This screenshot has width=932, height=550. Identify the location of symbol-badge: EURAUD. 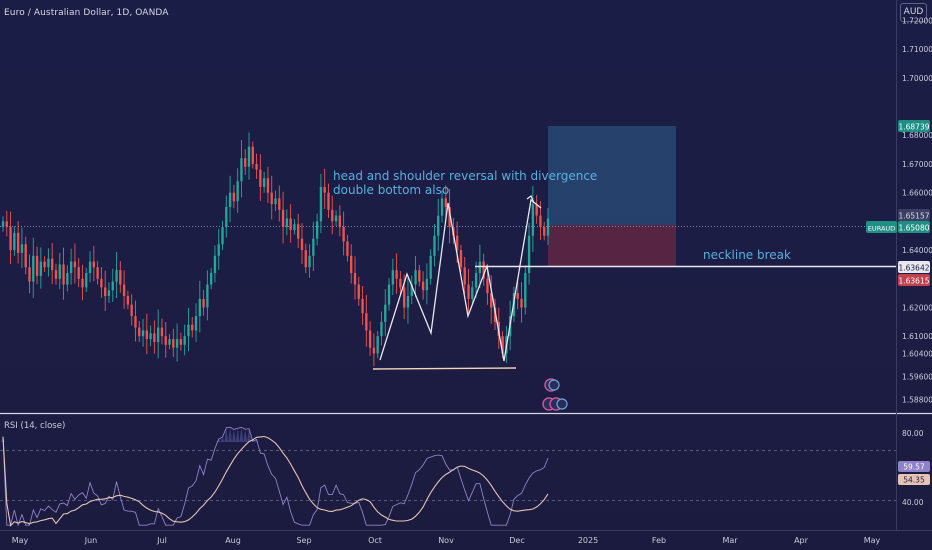
(881, 229).